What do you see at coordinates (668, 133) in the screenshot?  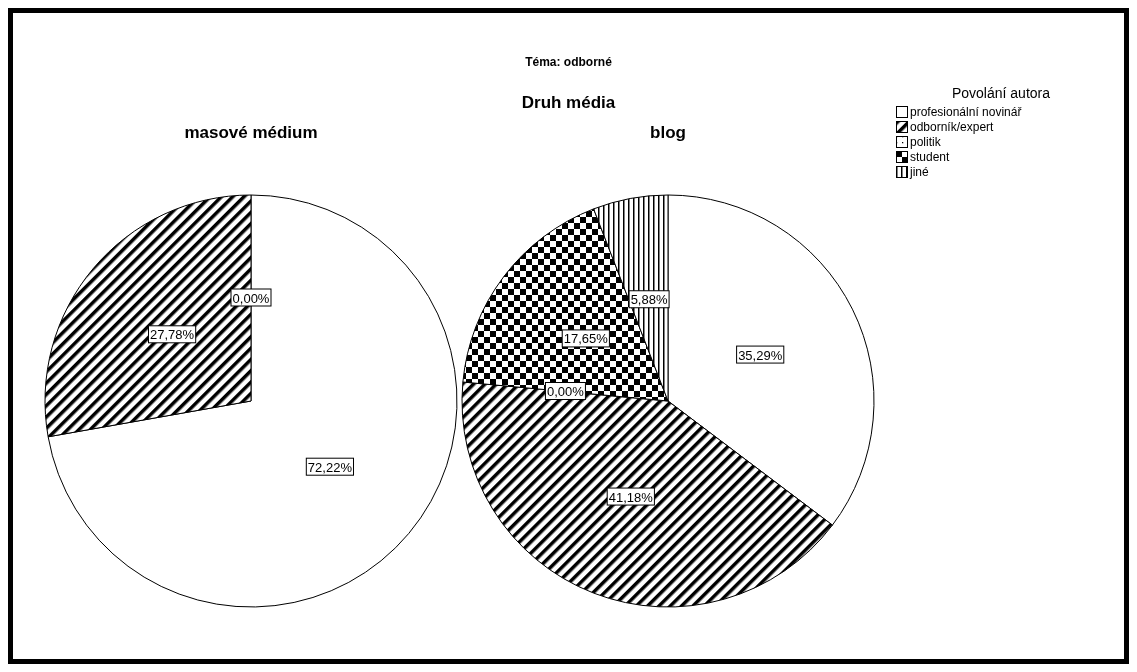 I see `slice-label: blog` at bounding box center [668, 133].